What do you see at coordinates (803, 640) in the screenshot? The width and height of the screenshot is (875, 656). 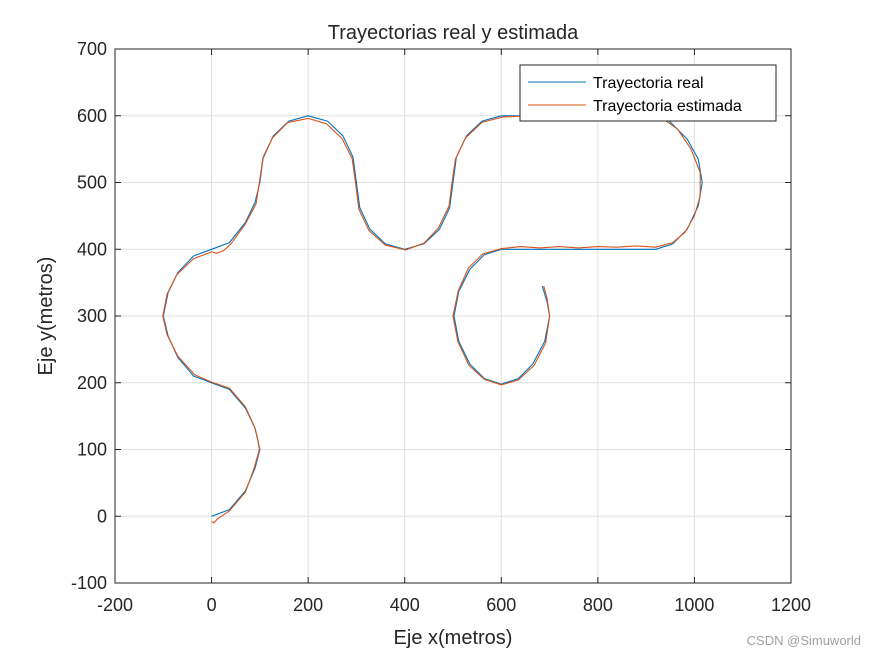 I see `watermark: CSDN @Simuworld` at bounding box center [803, 640].